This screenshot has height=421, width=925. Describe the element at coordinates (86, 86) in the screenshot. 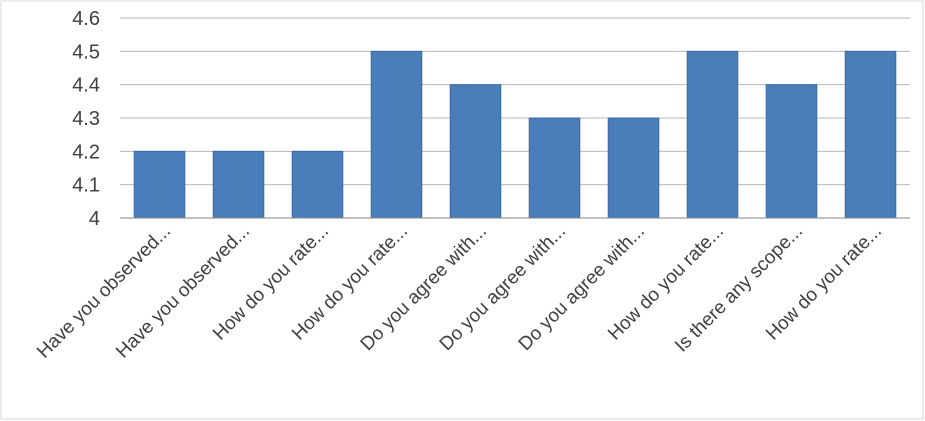

I see `y-tick-label: 4.4` at that location.